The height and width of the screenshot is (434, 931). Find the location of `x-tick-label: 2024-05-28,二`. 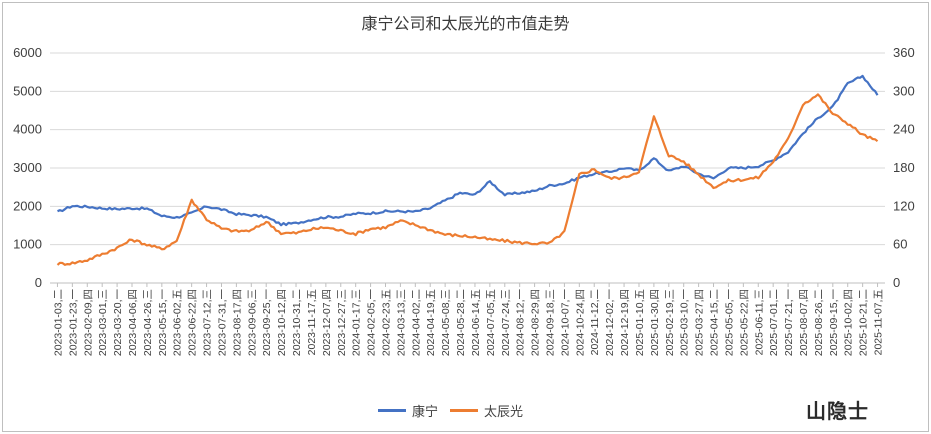

x-tick-label: 2024-05-28,二 is located at coordinates (461, 322).